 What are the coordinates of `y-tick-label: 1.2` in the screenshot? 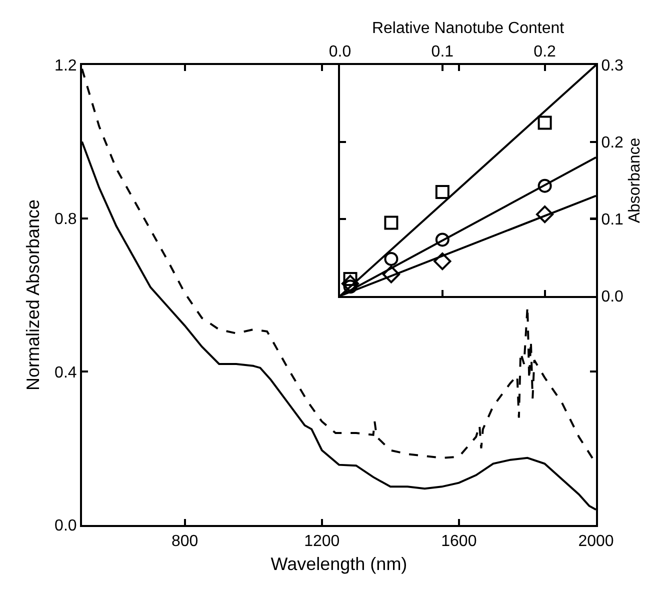 It's located at (65, 66).